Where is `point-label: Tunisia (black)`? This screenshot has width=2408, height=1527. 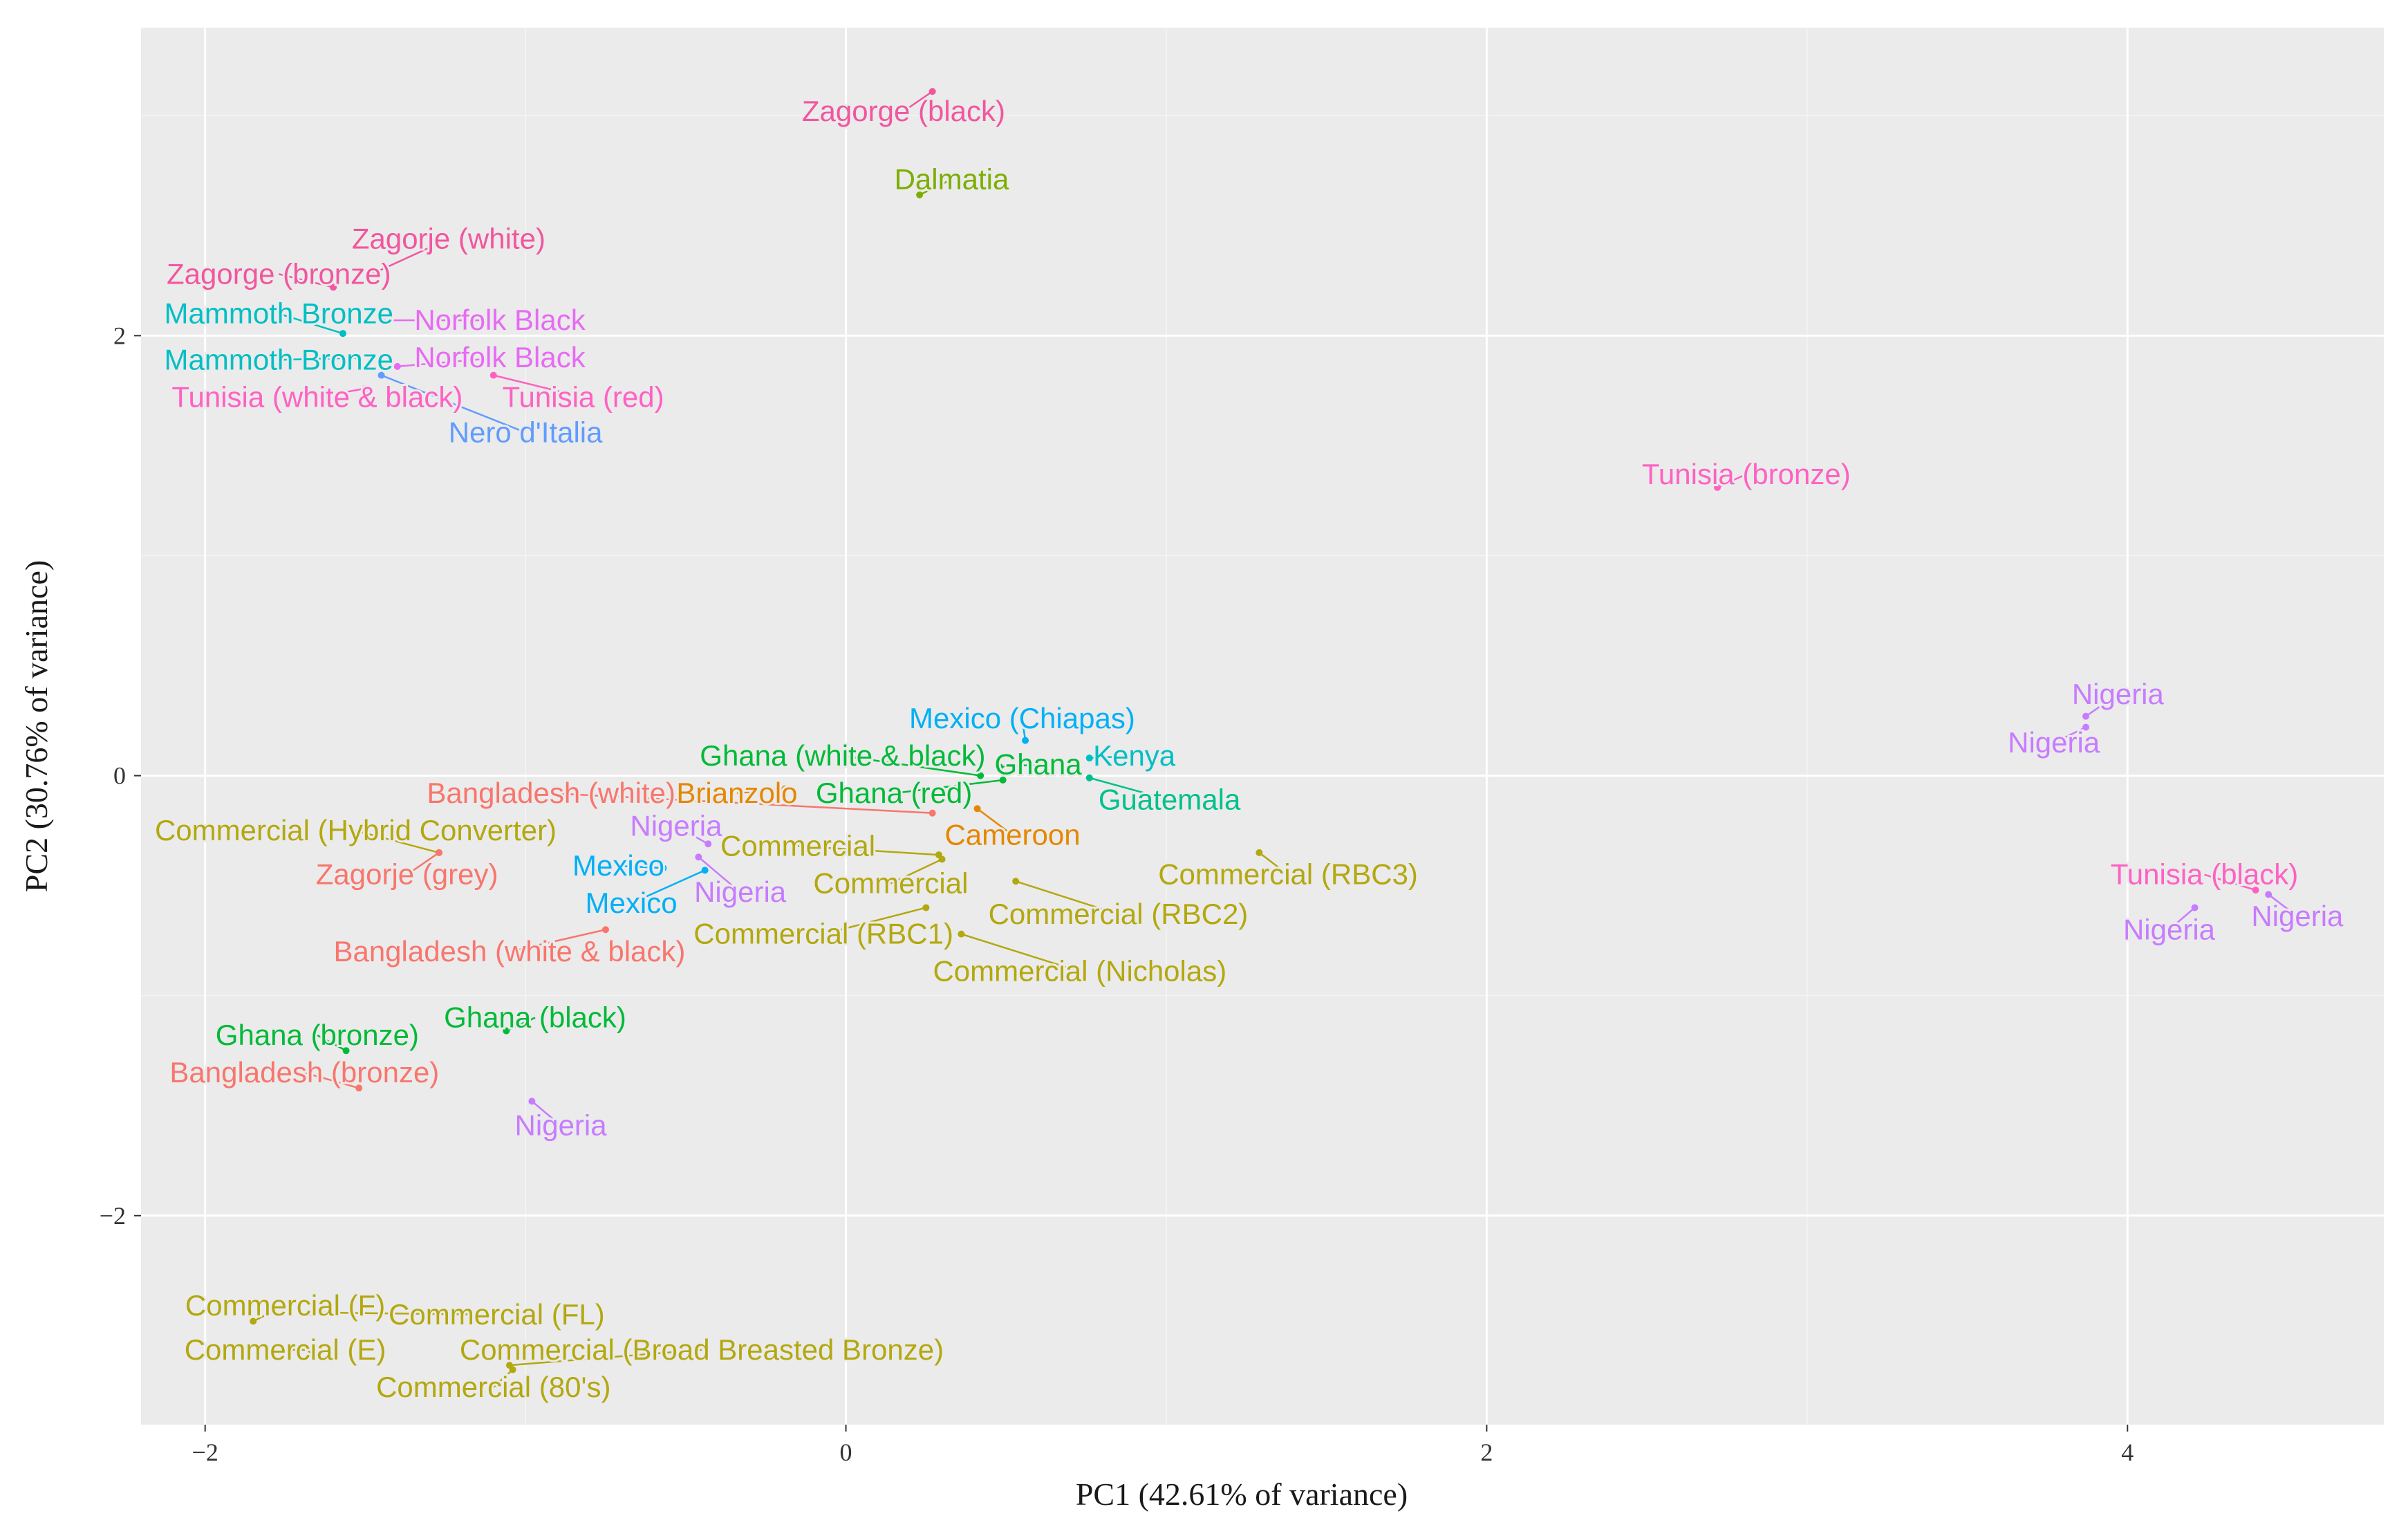
point-label: Tunisia (black) is located at coordinates (2205, 875).